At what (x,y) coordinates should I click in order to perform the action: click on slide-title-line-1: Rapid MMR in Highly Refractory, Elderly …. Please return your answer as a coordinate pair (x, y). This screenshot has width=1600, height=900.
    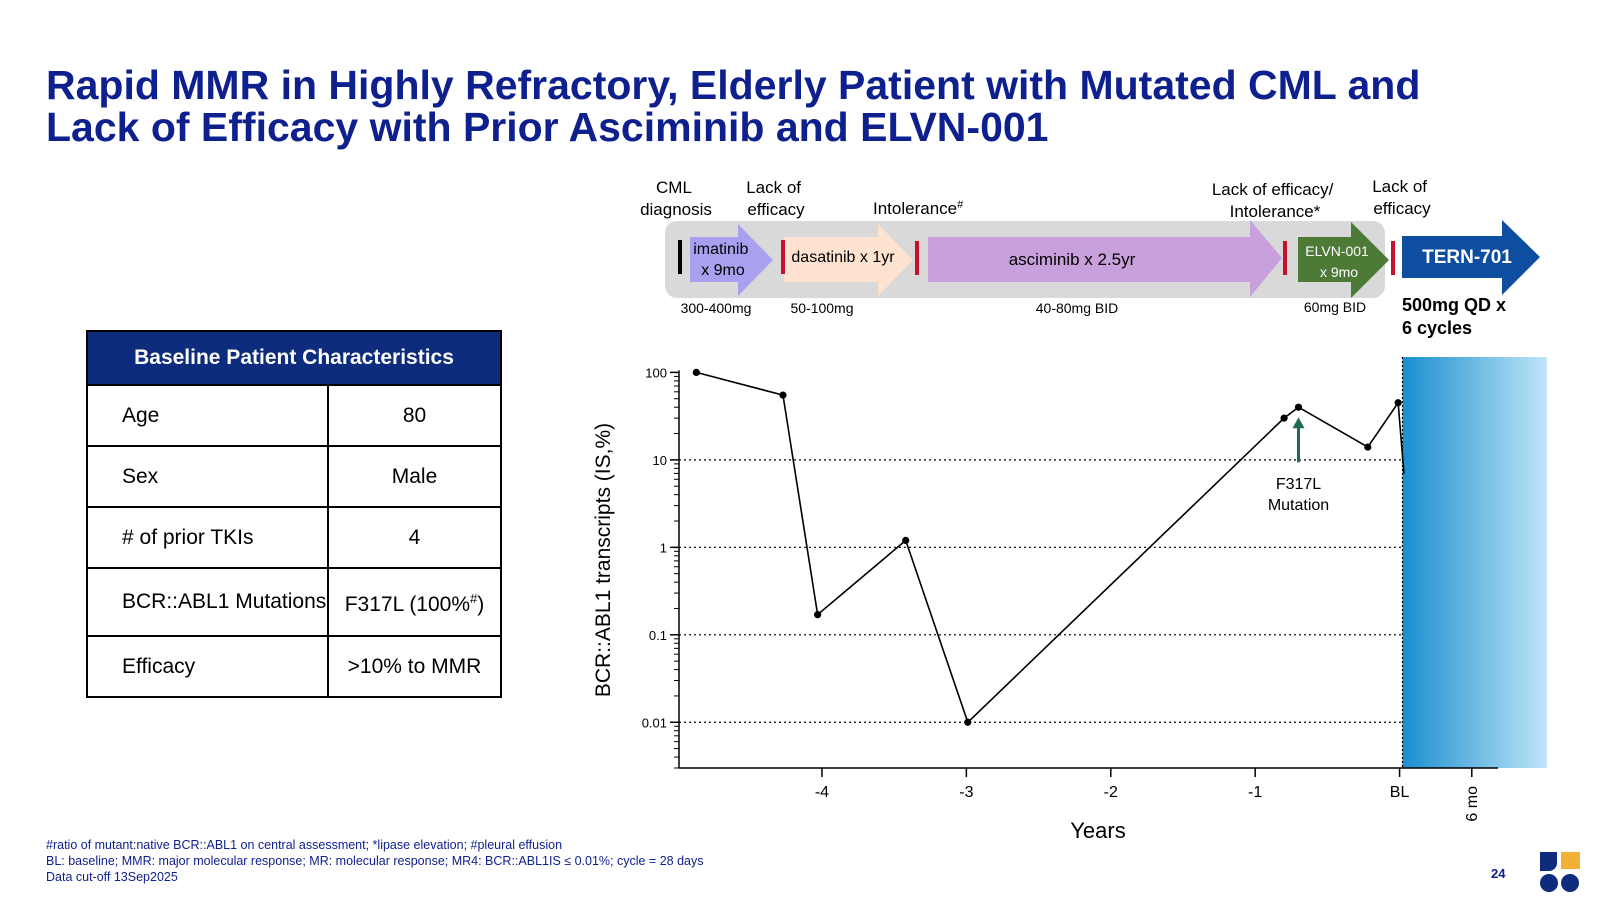
    Looking at the image, I should click on (733, 85).